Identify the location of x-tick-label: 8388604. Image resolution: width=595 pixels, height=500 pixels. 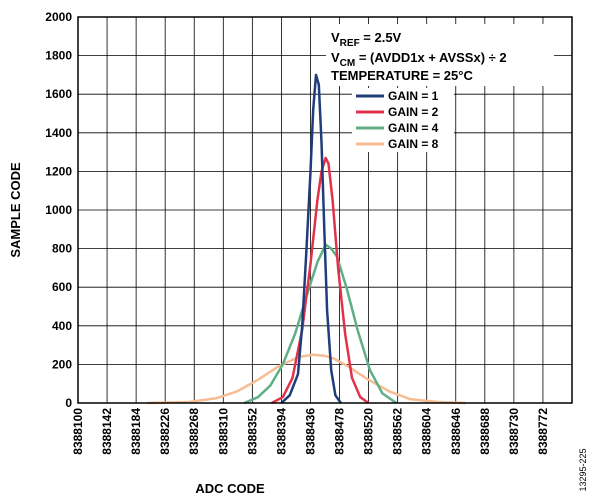
(427, 431).